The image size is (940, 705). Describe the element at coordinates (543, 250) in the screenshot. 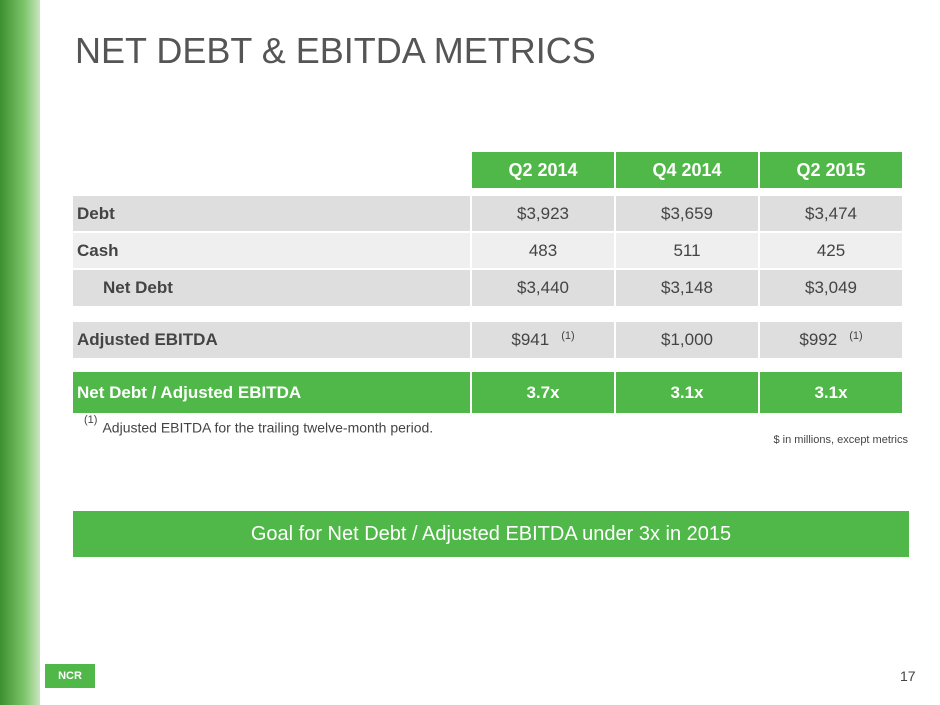

I see `table-cell: 483` at that location.